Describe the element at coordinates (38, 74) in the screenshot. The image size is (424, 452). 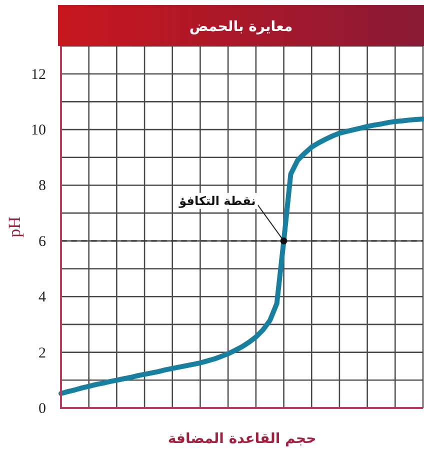
I see `y-tick-label: 12` at that location.